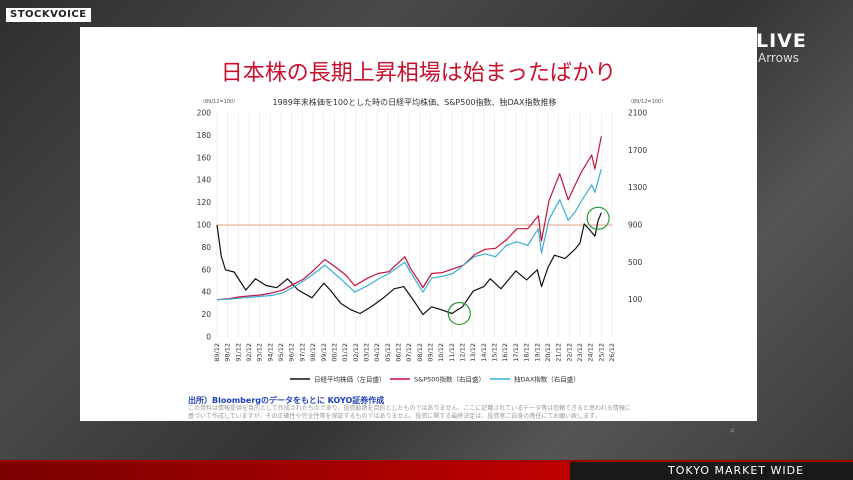 Image resolution: width=853 pixels, height=480 pixels. I want to click on y-axis-right-unit: （89/12=100）, so click(647, 102).